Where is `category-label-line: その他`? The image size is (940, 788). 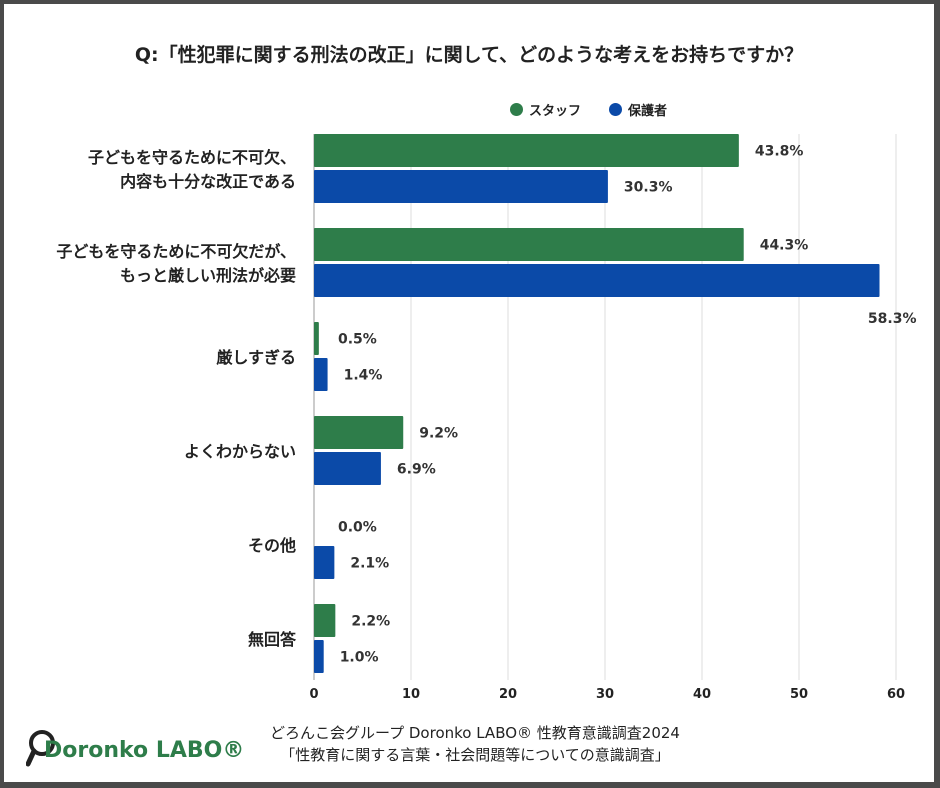 category-label-line: その他 is located at coordinates (271, 545).